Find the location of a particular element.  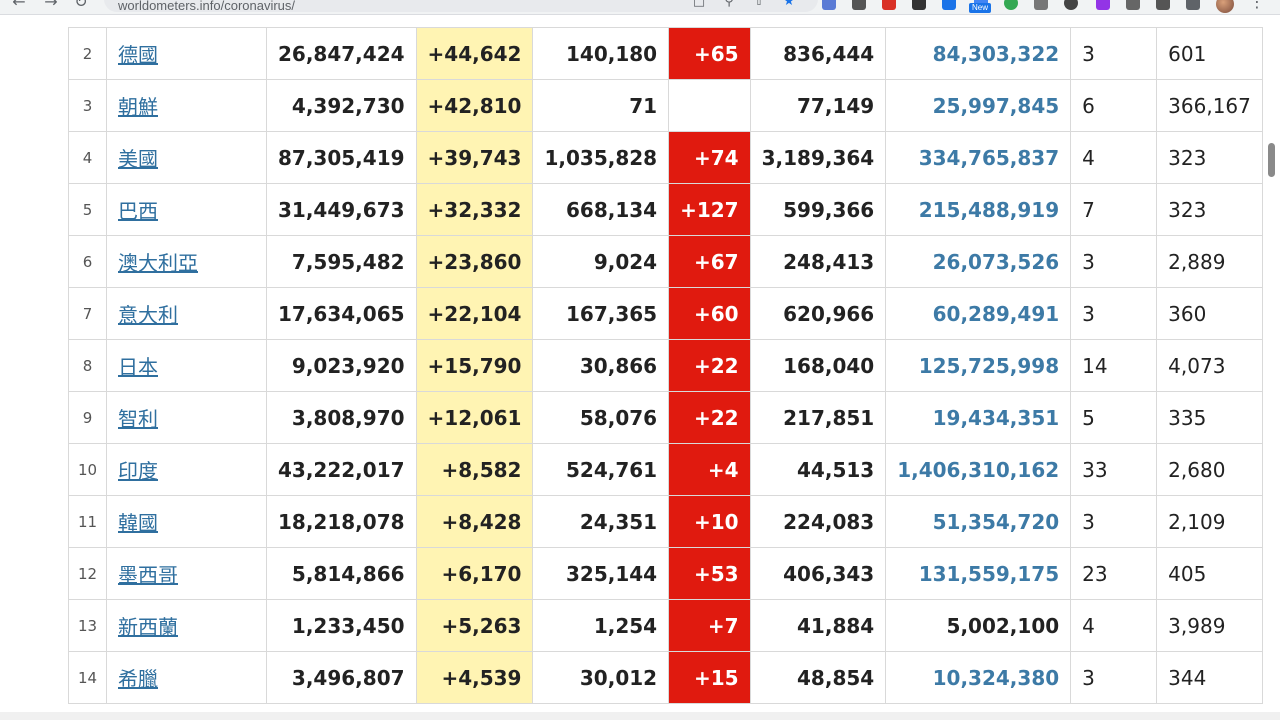

population-cell: 1,406,310,162 is located at coordinates (978, 469).